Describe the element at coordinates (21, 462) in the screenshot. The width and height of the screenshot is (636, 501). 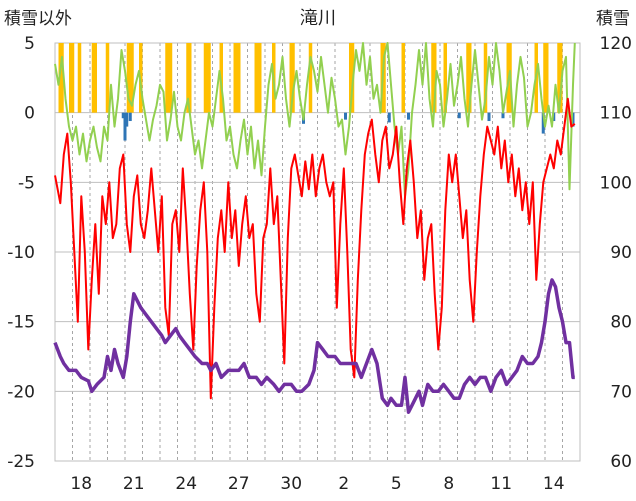
I see `left-tick-label: -25` at that location.